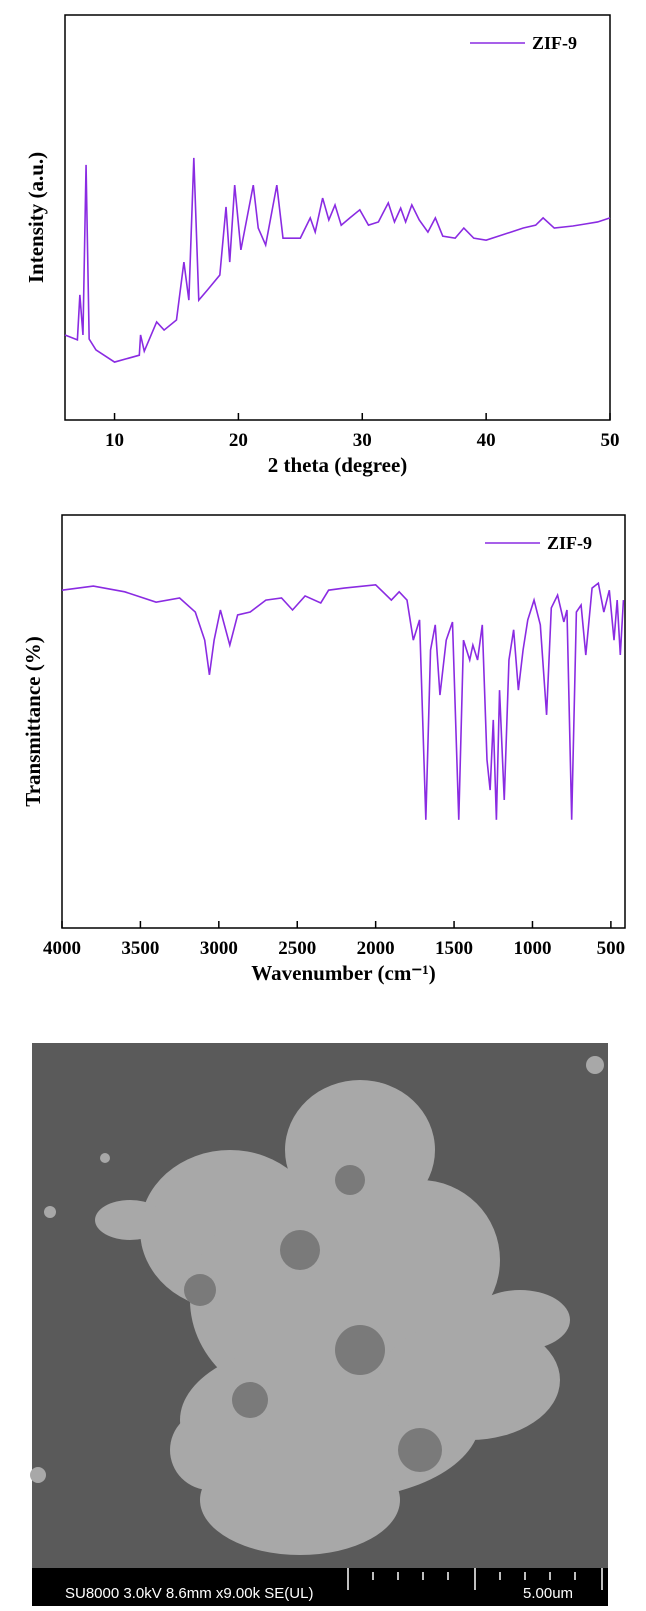  What do you see at coordinates (114, 440) in the screenshot?
I see `x-tick-label: 10` at bounding box center [114, 440].